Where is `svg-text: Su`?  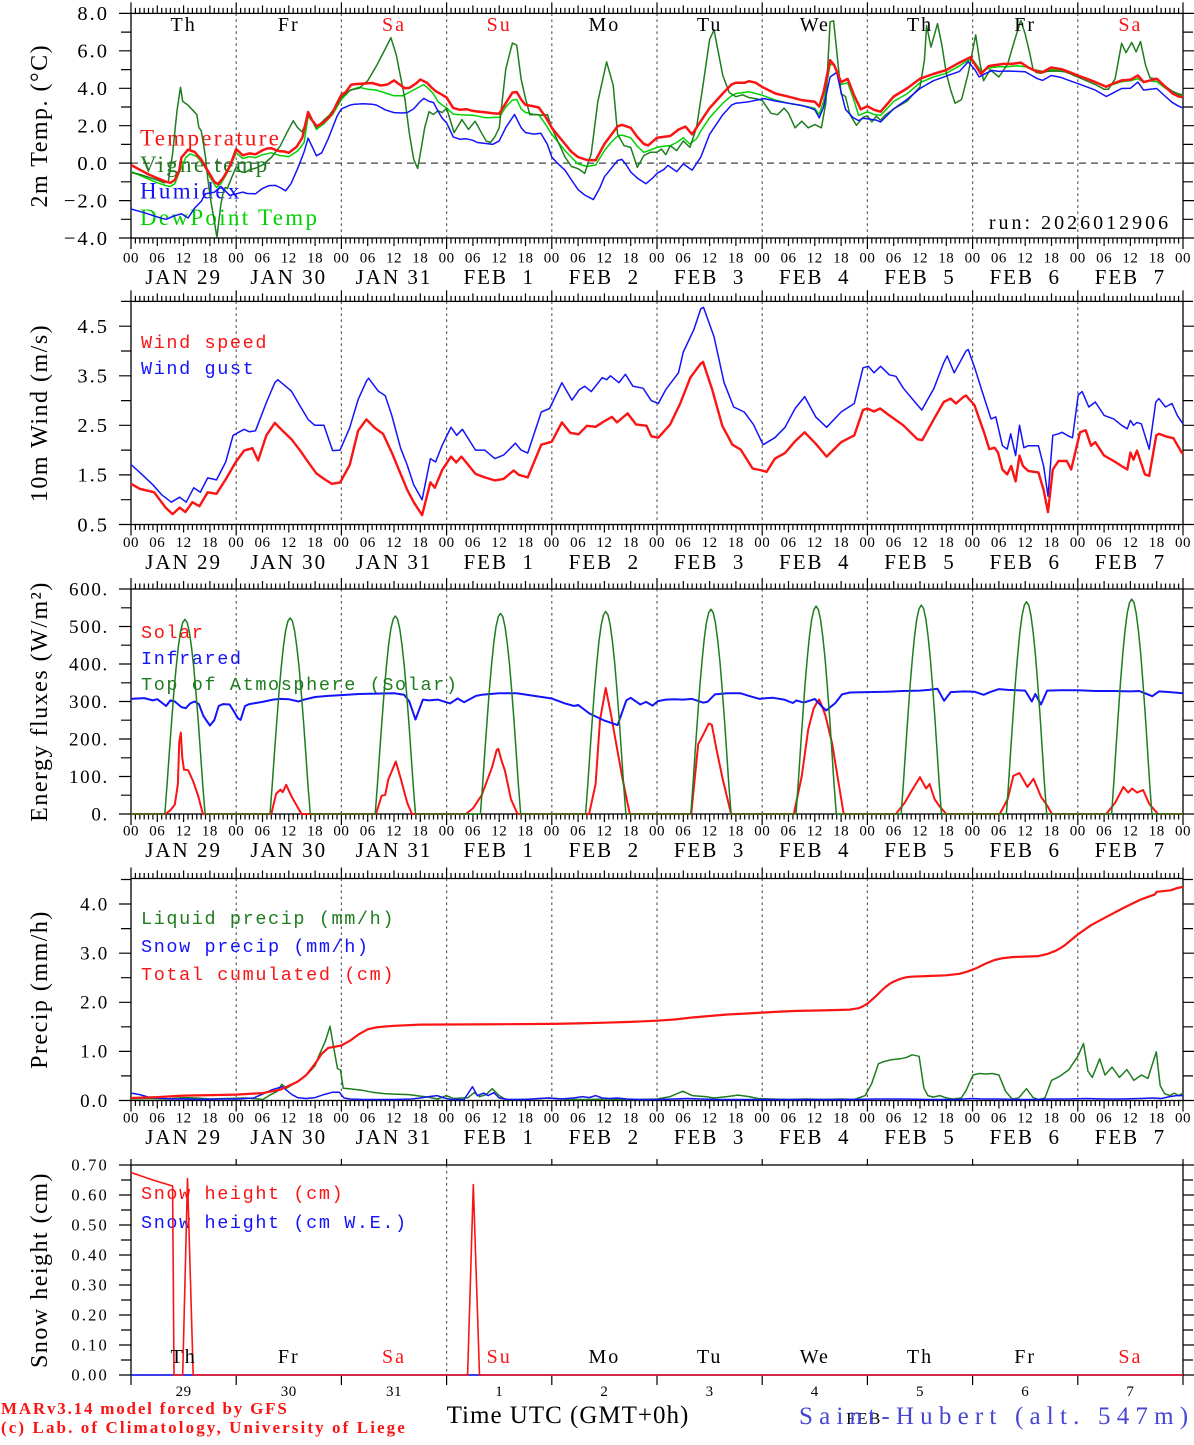 svg-text: Su is located at coordinates (499, 25).